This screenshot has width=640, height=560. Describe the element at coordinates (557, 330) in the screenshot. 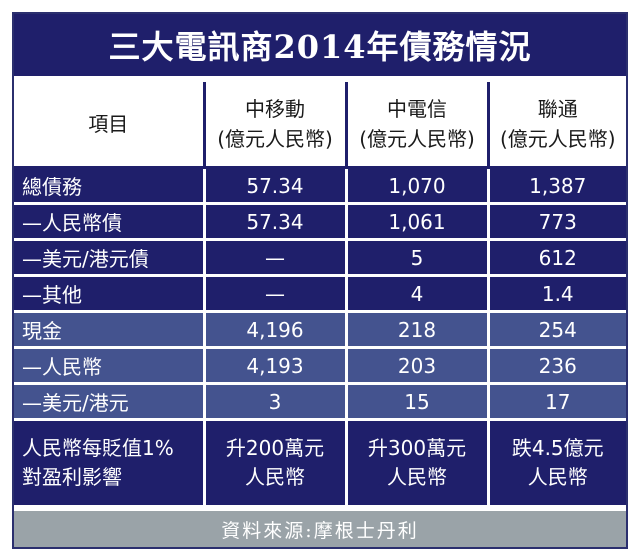

I see `cell-value: 254` at that location.